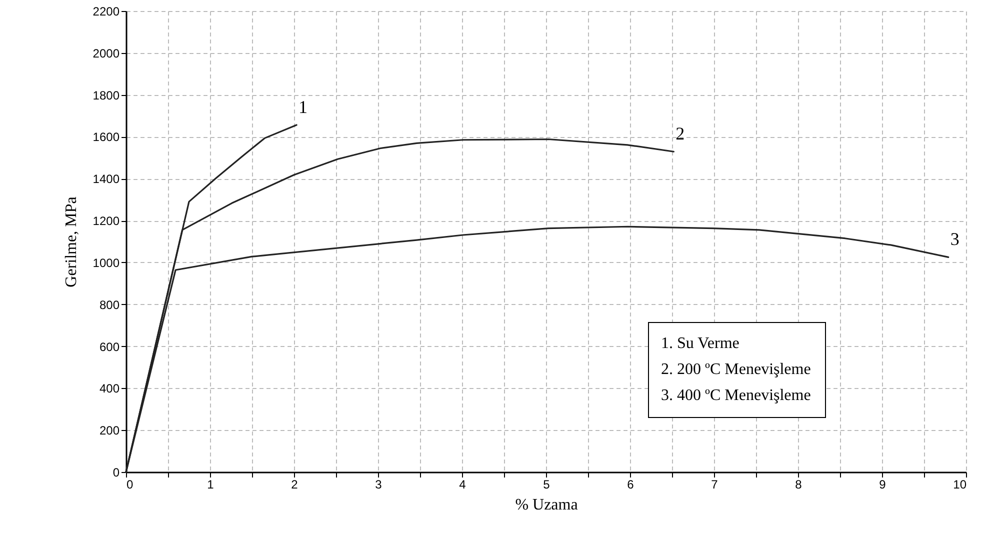 The image size is (998, 553). I want to click on annotation: 3. 400 ºC Menevişleme, so click(736, 396).